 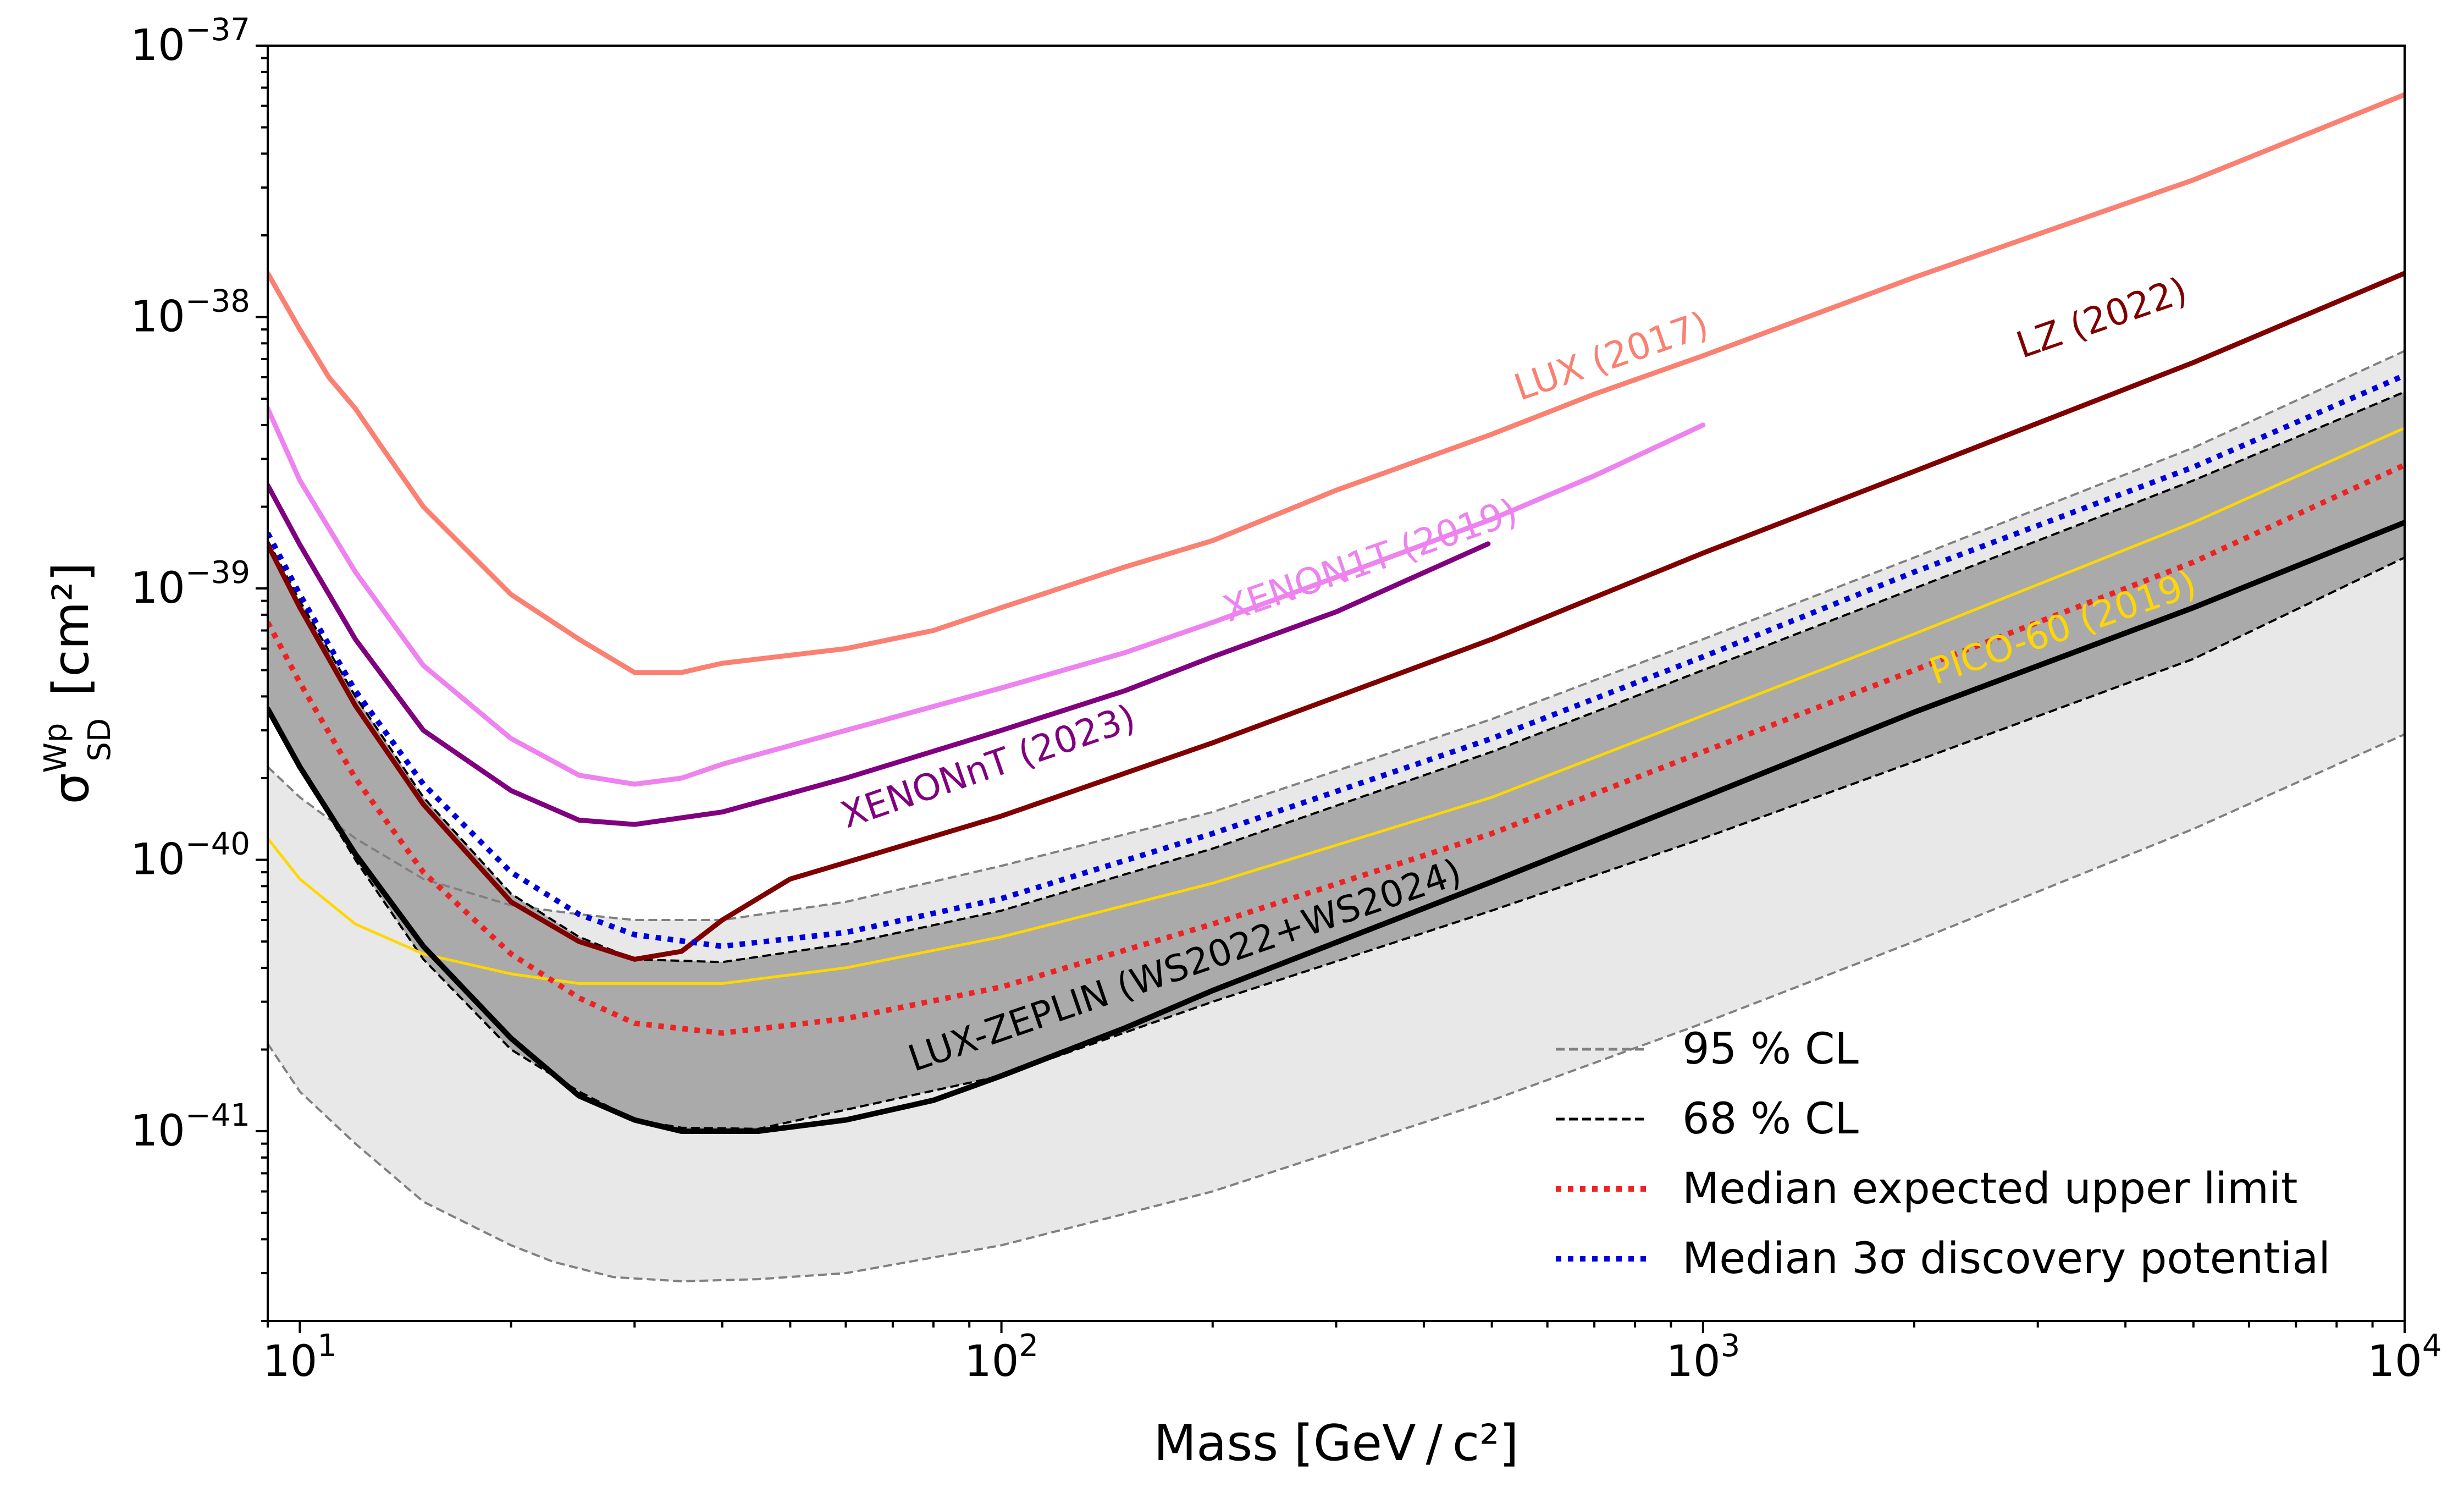 I want to click on y-axis-title: σWp SD[cm²], so click(x=78, y=683).